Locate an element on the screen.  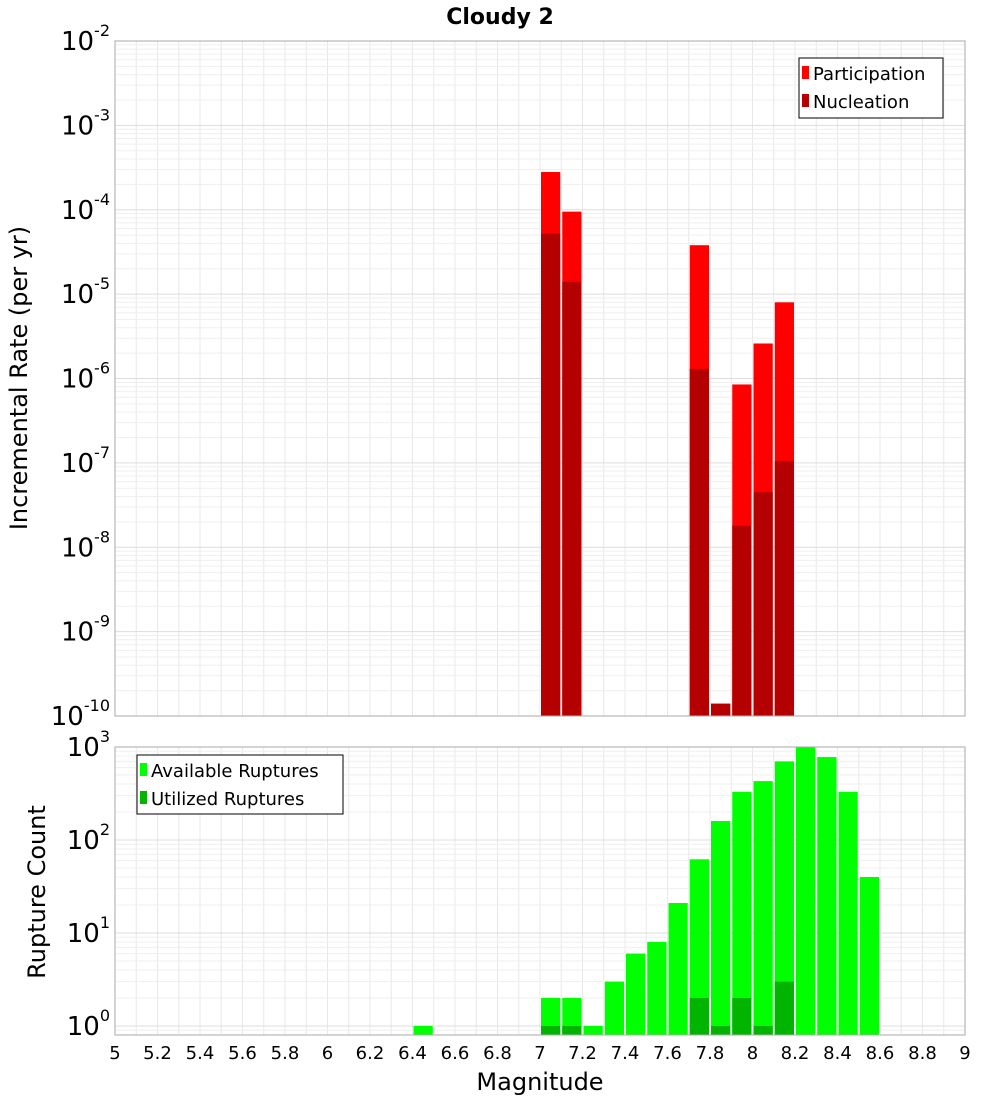
x-tick-label: 6 is located at coordinates (327, 1053).